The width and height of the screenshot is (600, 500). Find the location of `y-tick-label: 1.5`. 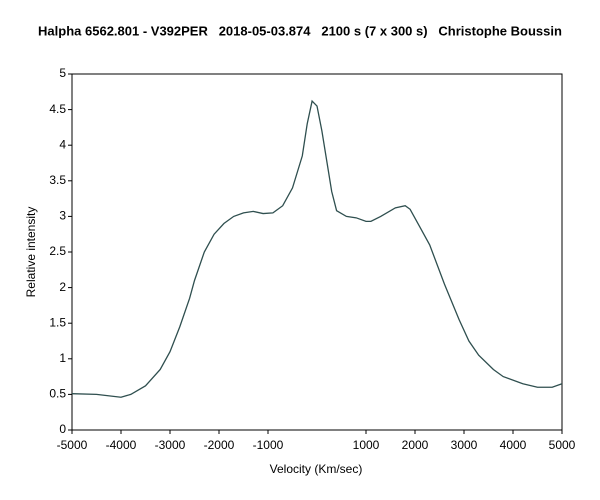

y-tick-label: 1.5 is located at coordinates (57, 322).